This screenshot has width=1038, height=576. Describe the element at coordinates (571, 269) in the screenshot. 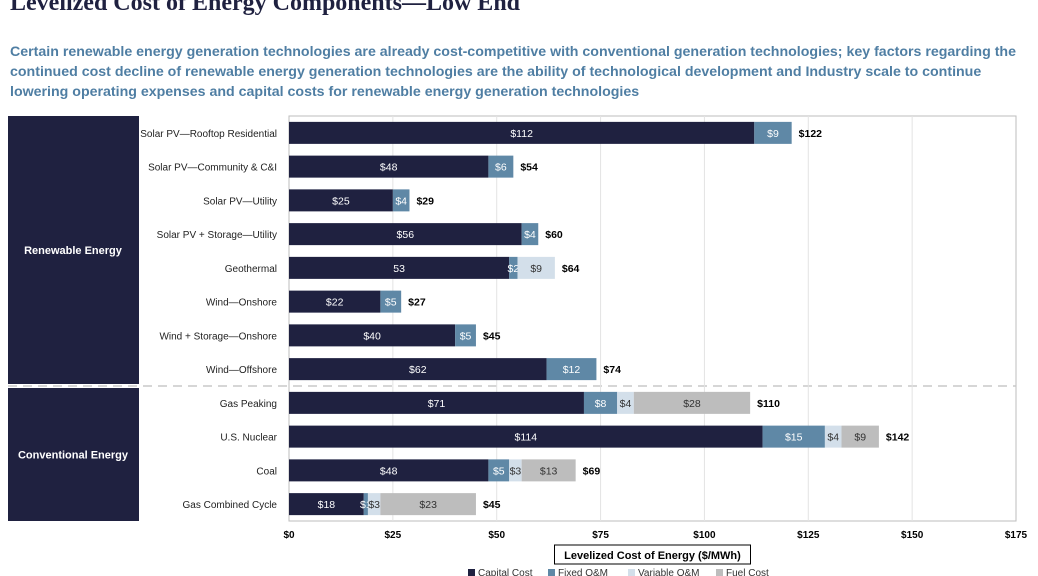

I see `bar-total-label: $64` at that location.